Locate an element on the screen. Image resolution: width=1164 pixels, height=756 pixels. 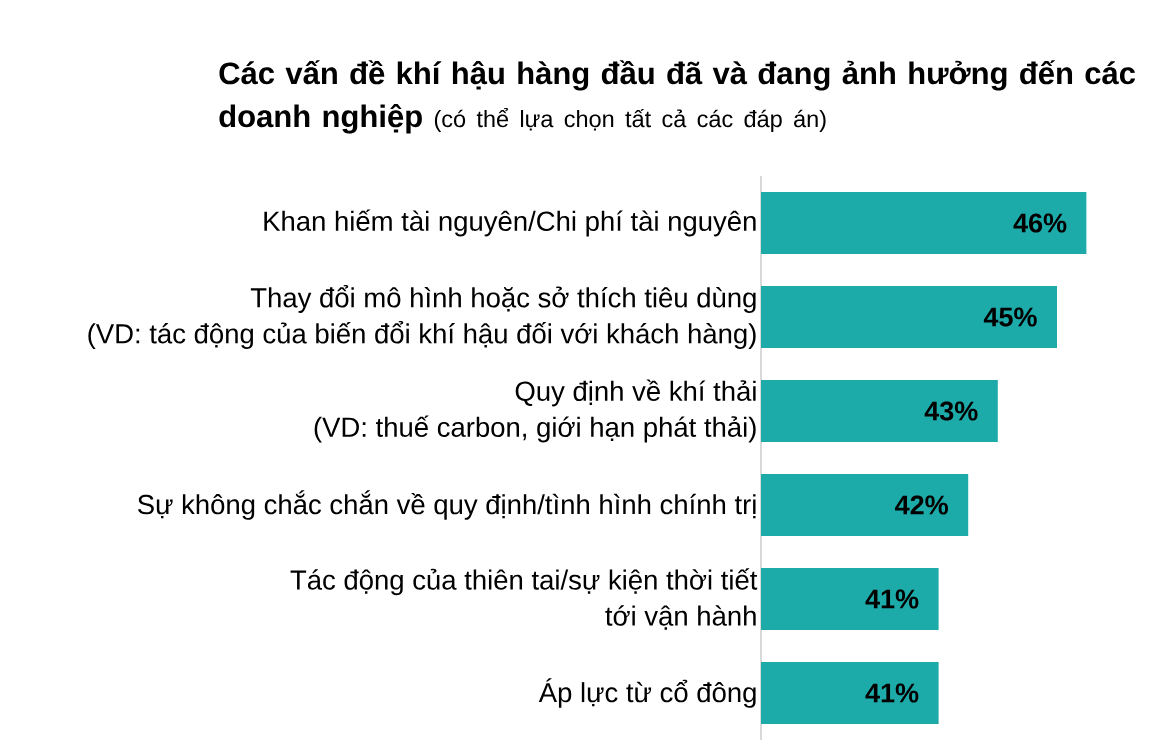
data-label: 46% is located at coordinates (1040, 223).